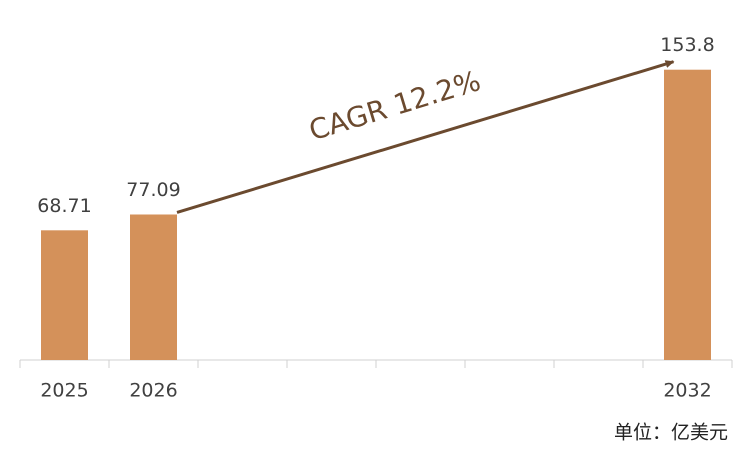 This screenshot has height=460, width=750. What do you see at coordinates (687, 45) in the screenshot?
I see `value-label: 153.8` at bounding box center [687, 45].